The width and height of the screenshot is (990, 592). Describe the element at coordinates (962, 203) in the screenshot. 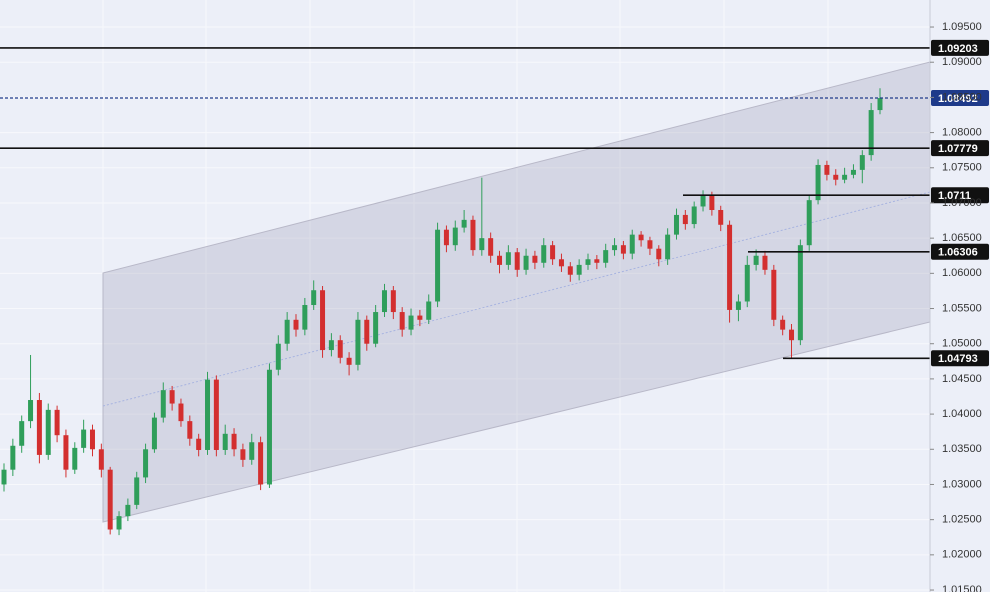

I see `y-tick-label: 1.07000` at that location.